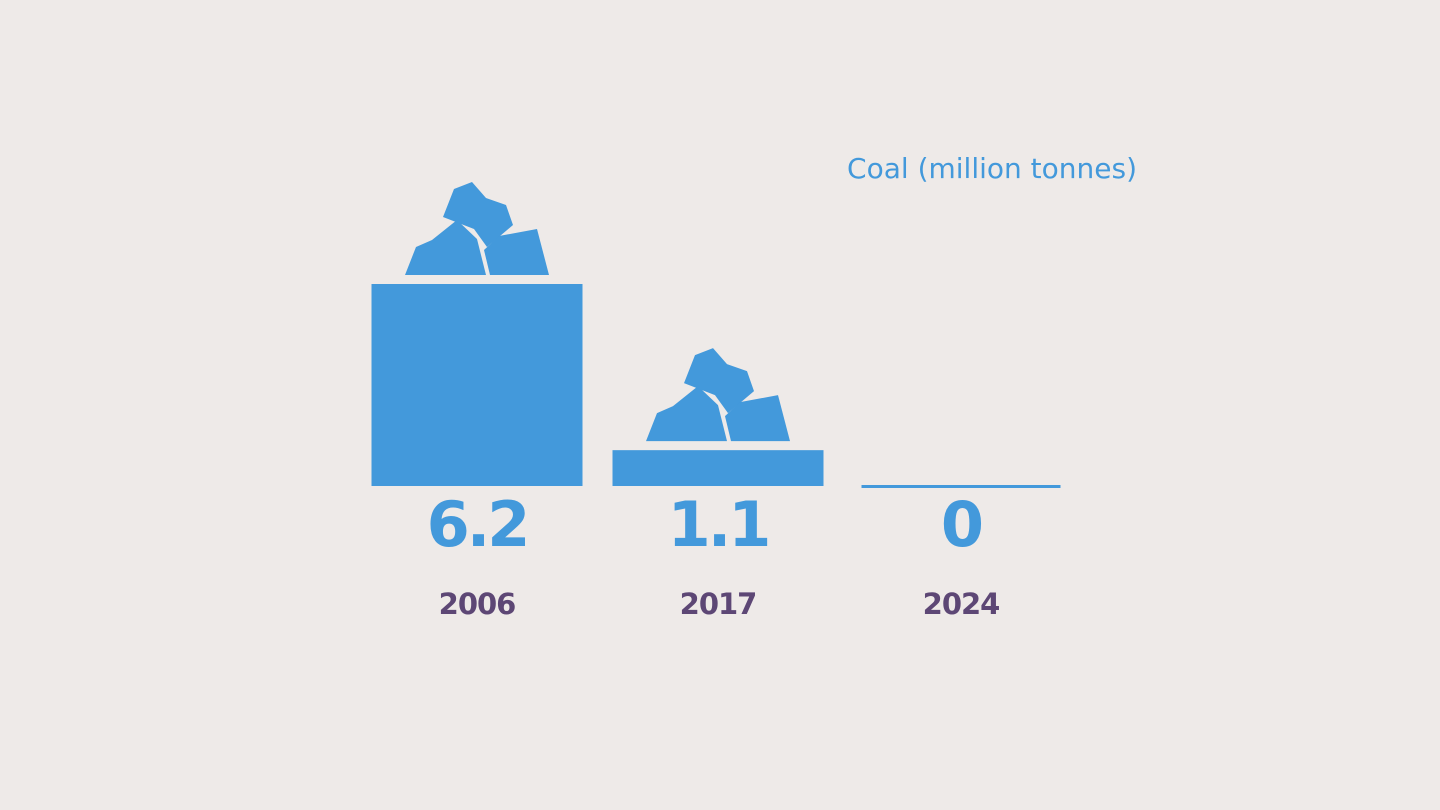 The image size is (1440, 810). Describe the element at coordinates (477, 385) in the screenshot. I see `bar-2006` at that location.